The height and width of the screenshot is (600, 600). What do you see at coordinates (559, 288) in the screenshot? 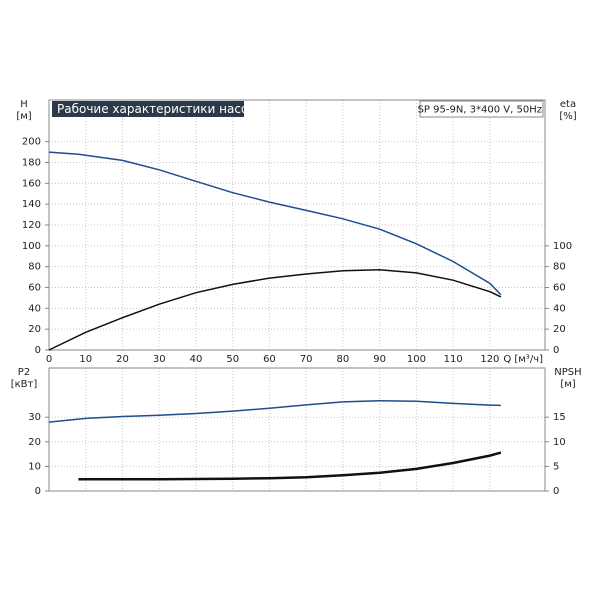
I see `y2-tick-label: 60` at bounding box center [559, 288].